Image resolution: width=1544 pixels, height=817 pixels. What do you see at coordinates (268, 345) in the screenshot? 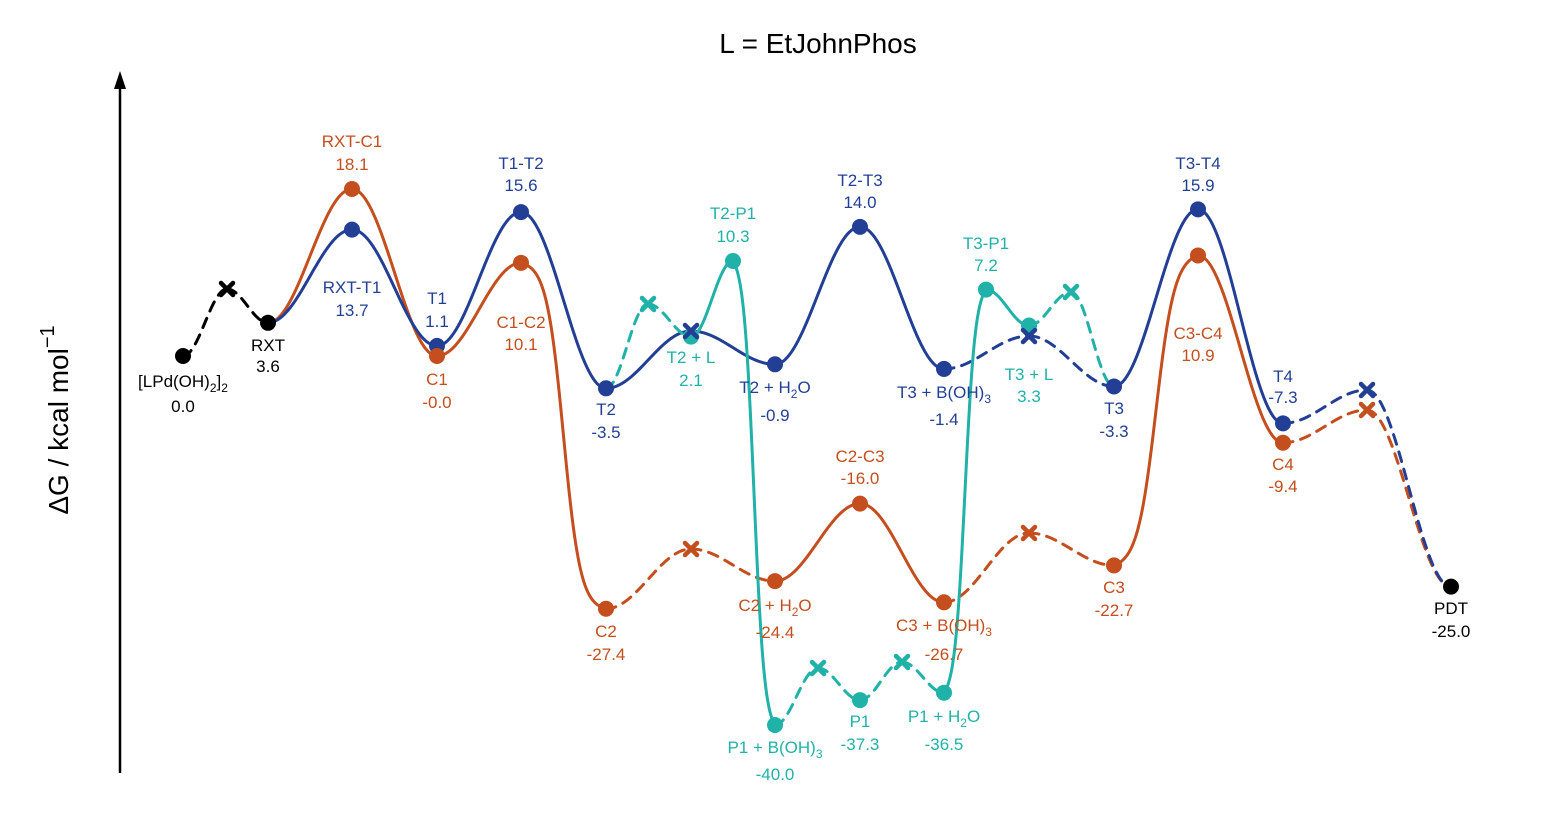
I see `label-rxt: RXT` at bounding box center [268, 345].